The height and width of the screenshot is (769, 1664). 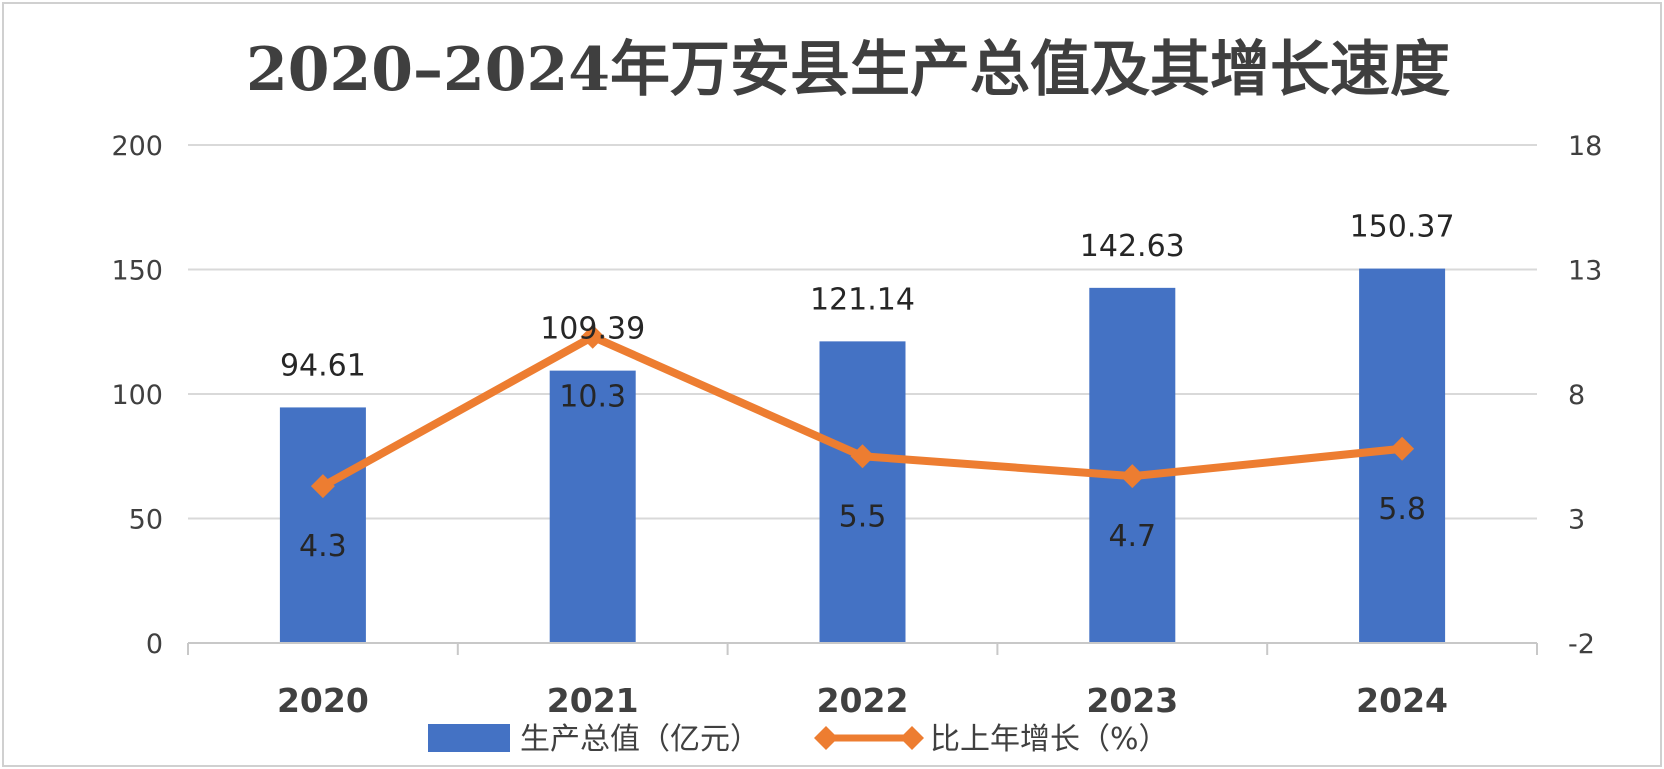 What do you see at coordinates (1132, 536) in the screenshot?
I see `growth-value-label: 4.7` at bounding box center [1132, 536].